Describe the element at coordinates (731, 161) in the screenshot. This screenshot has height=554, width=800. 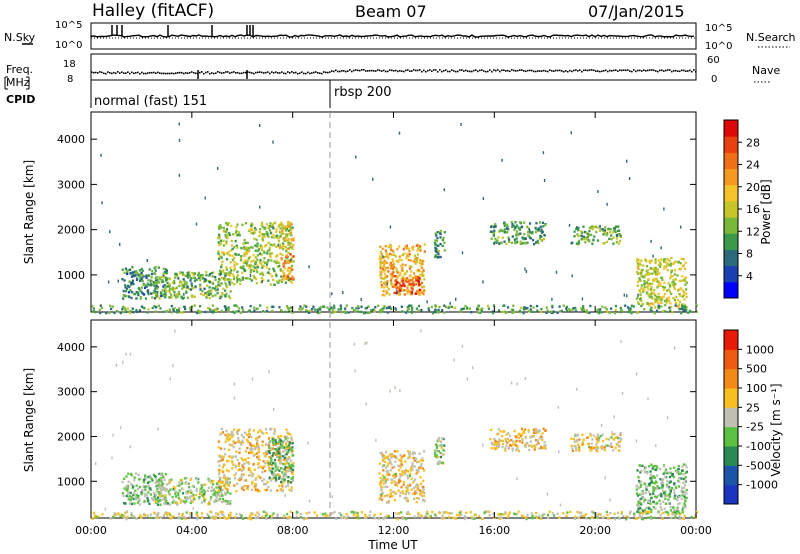
I see `colorbar-swatch` at that location.